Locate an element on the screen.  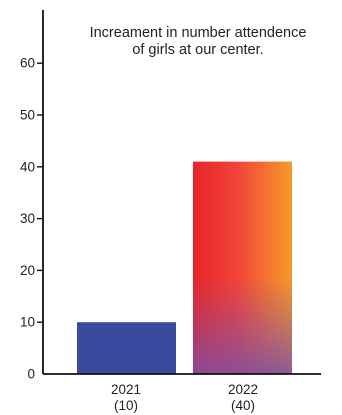
y-tick-label-20: 20 is located at coordinates (27, 270).